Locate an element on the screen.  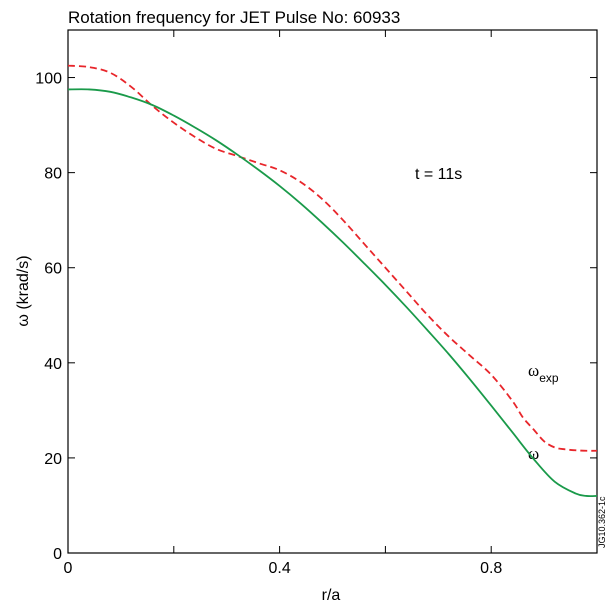
x-axis-label: r/a is located at coordinates (331, 595).